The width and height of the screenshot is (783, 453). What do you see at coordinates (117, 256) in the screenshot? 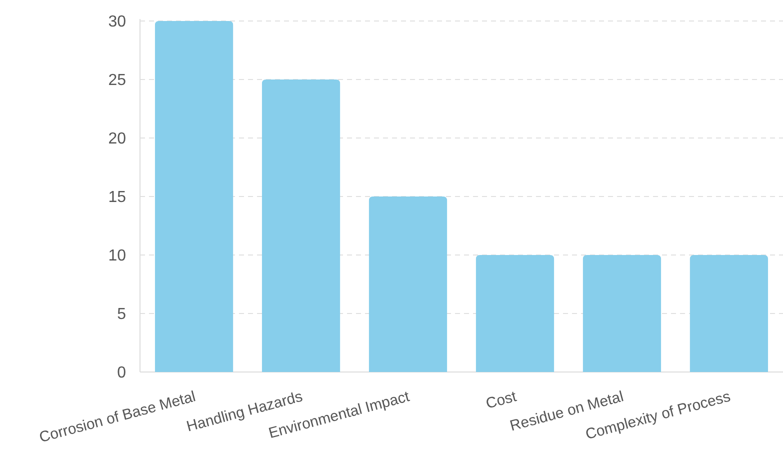
I see `y-tick-label: 10` at bounding box center [117, 256].